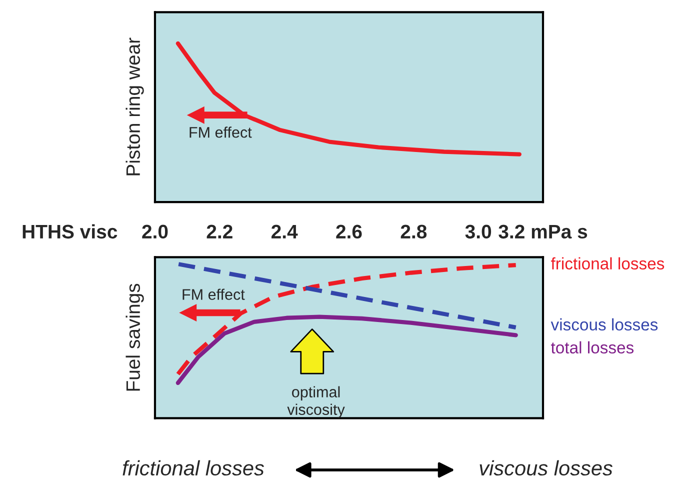 The image size is (678, 488). I want to click on annotation: optimal viscosity, so click(316, 402).